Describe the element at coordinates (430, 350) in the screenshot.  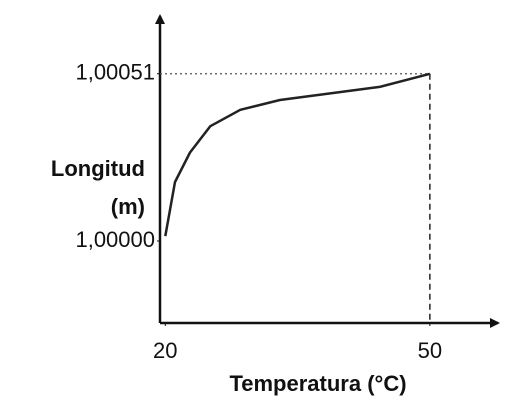
I see `x-tick-label: 50` at that location.